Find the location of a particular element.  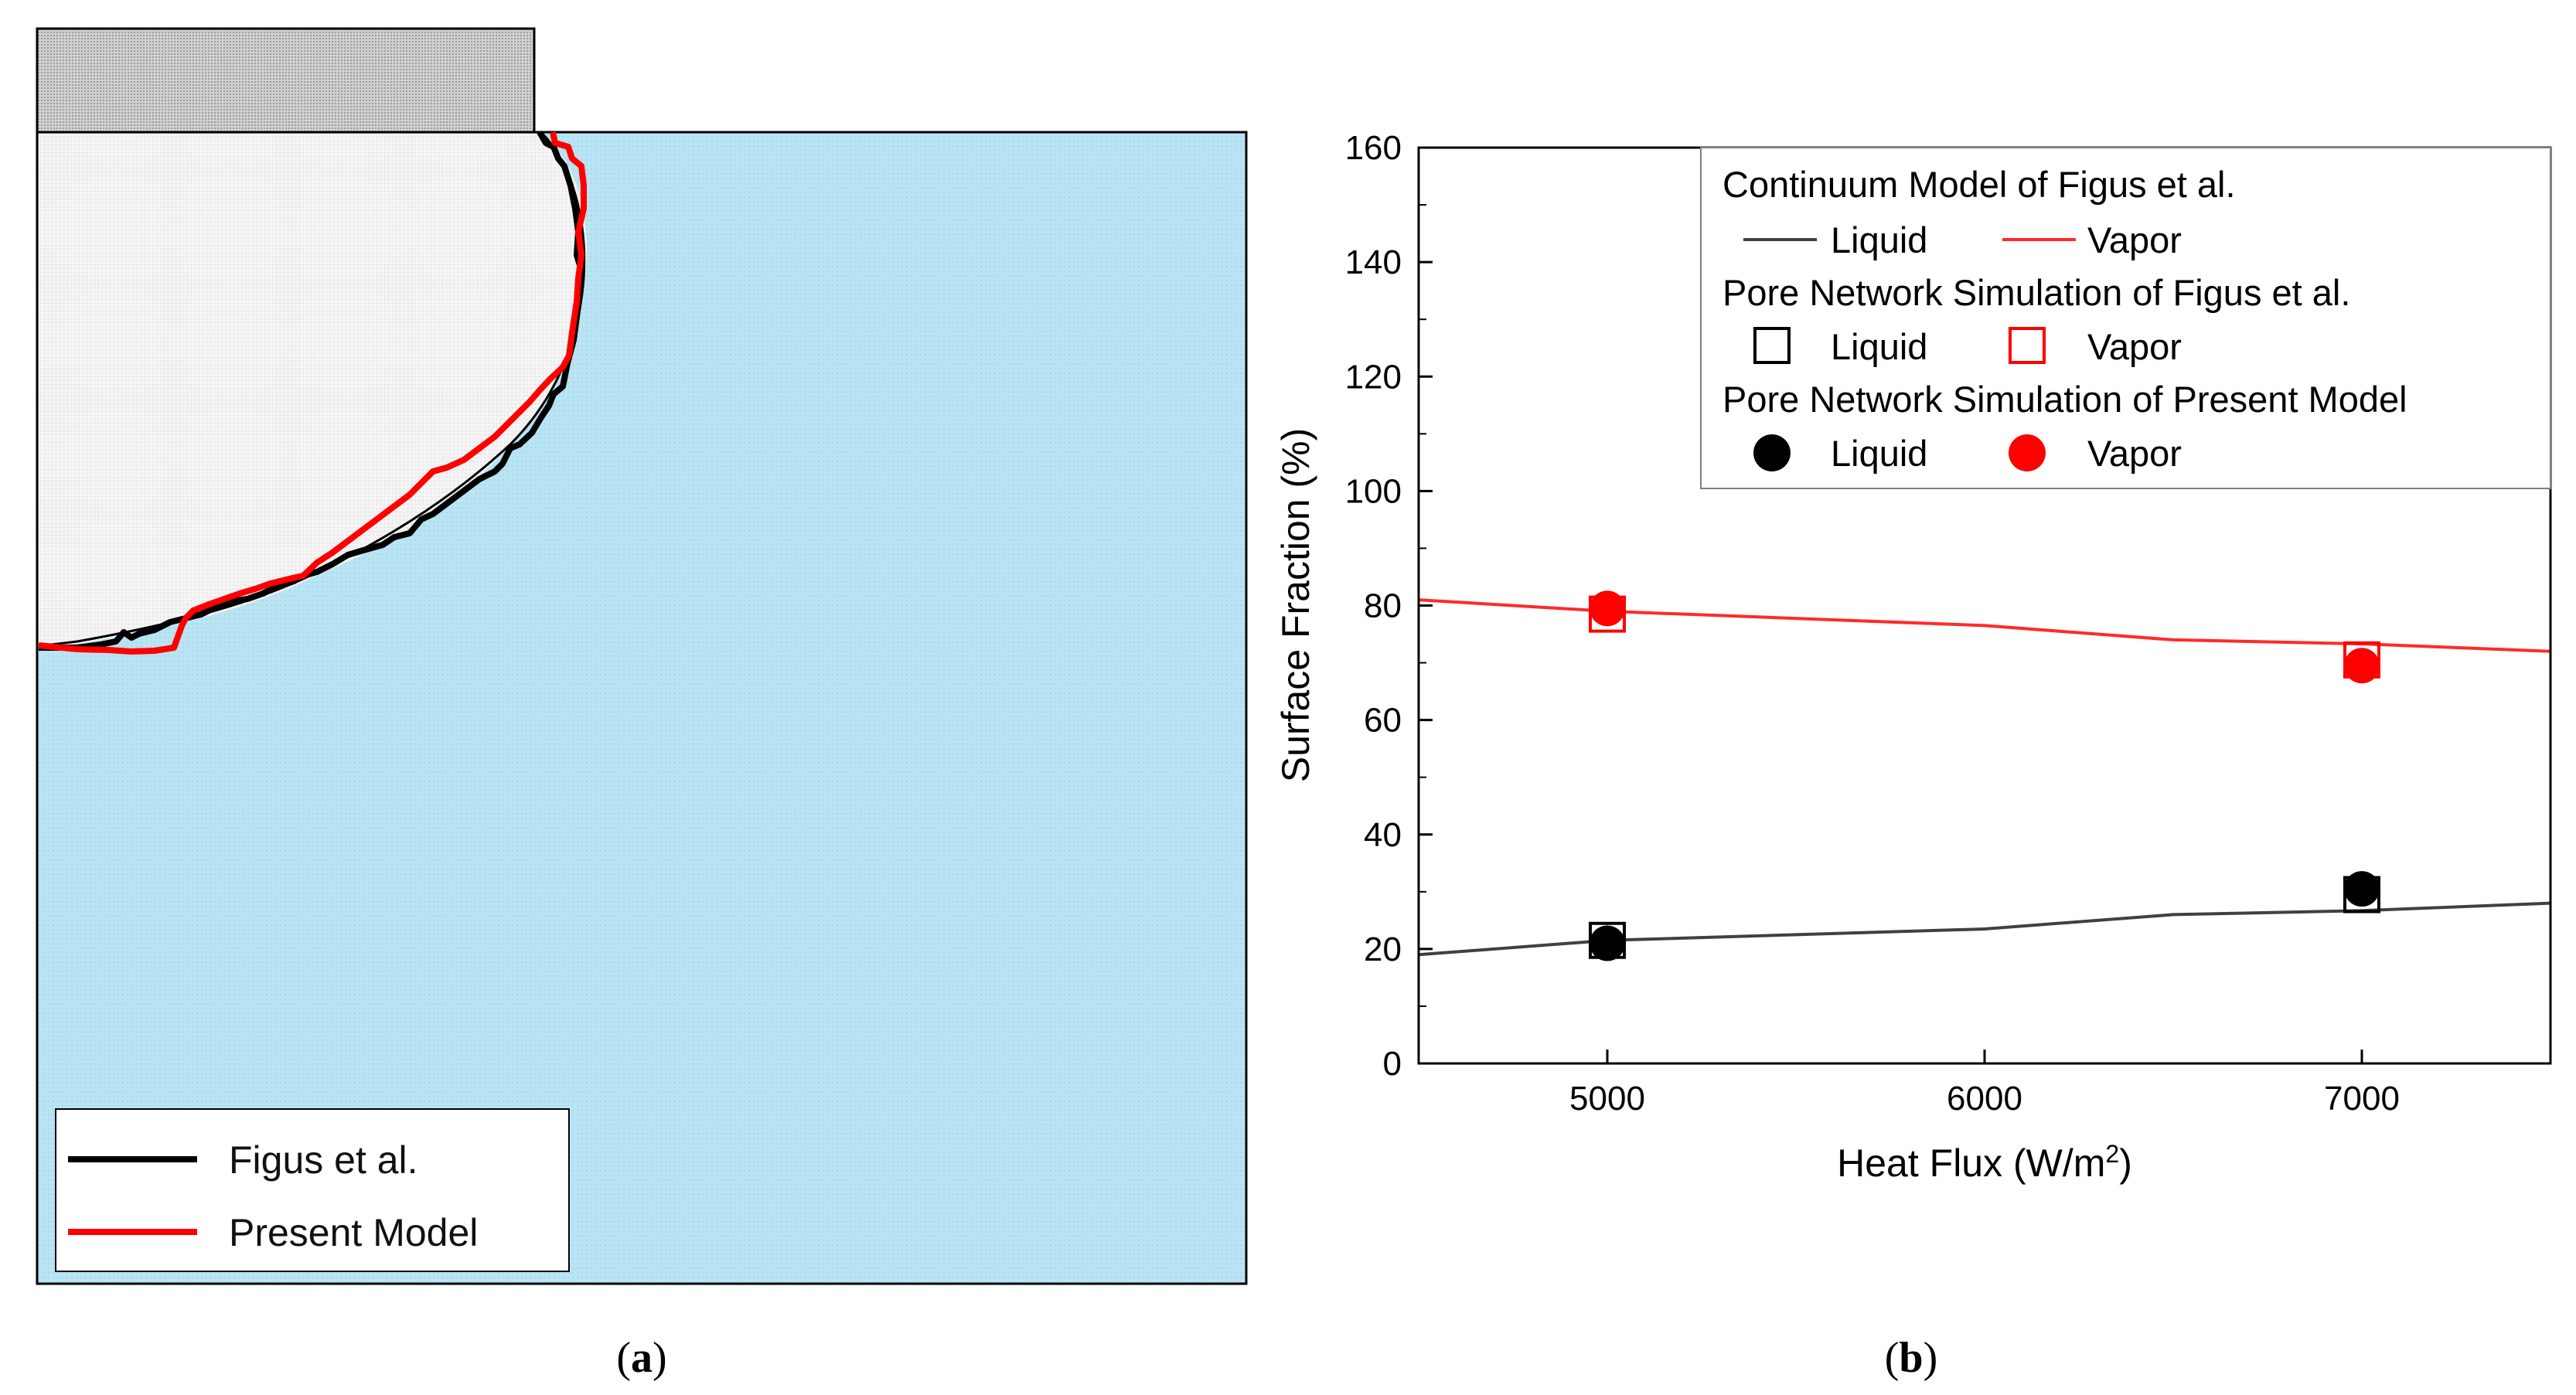

y-tick-label-80: 80 is located at coordinates (1383, 606).